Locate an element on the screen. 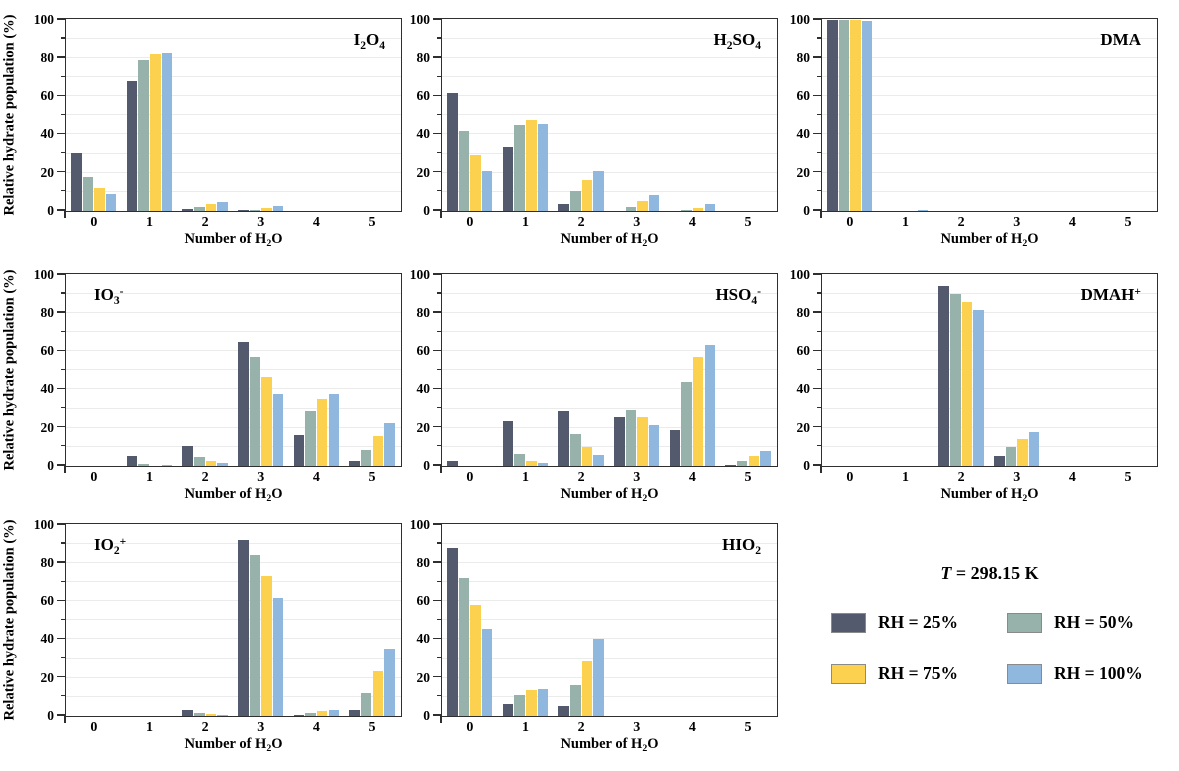 Image resolution: width=1179 pixels, height=771 pixels. x-tick-label: 3 is located at coordinates (1017, 222).